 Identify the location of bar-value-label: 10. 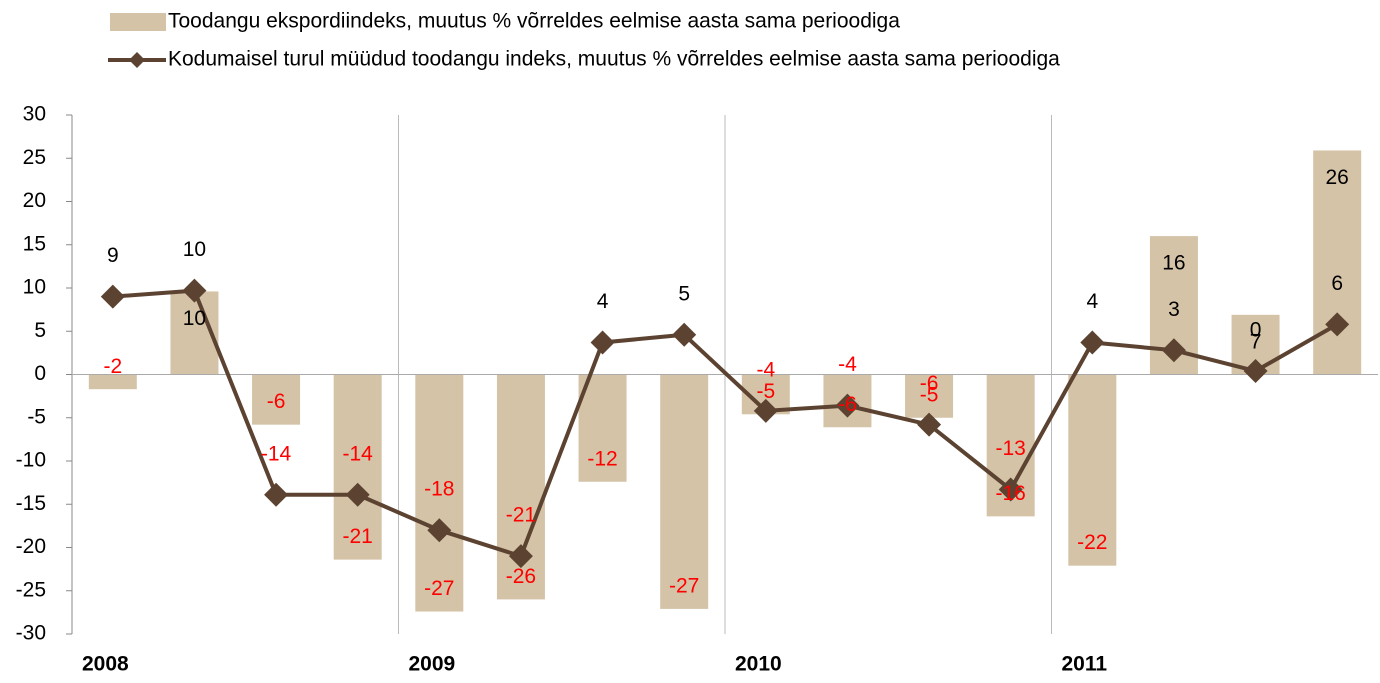
(194, 318).